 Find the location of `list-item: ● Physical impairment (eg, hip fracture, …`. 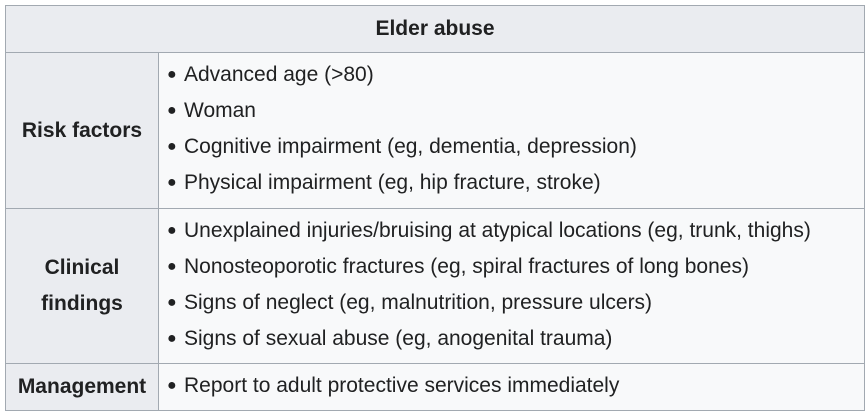

list-item: ● Physical impairment (eg, hip fracture, … is located at coordinates (513, 183).